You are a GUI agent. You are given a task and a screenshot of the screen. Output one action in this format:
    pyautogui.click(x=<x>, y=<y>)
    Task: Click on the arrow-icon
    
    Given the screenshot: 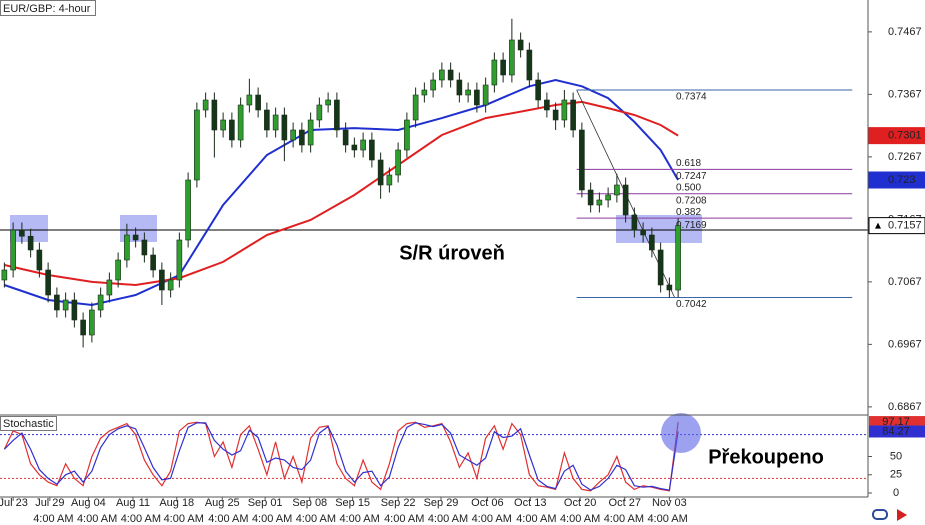 What is the action you would take?
    pyautogui.click(x=902, y=515)
    